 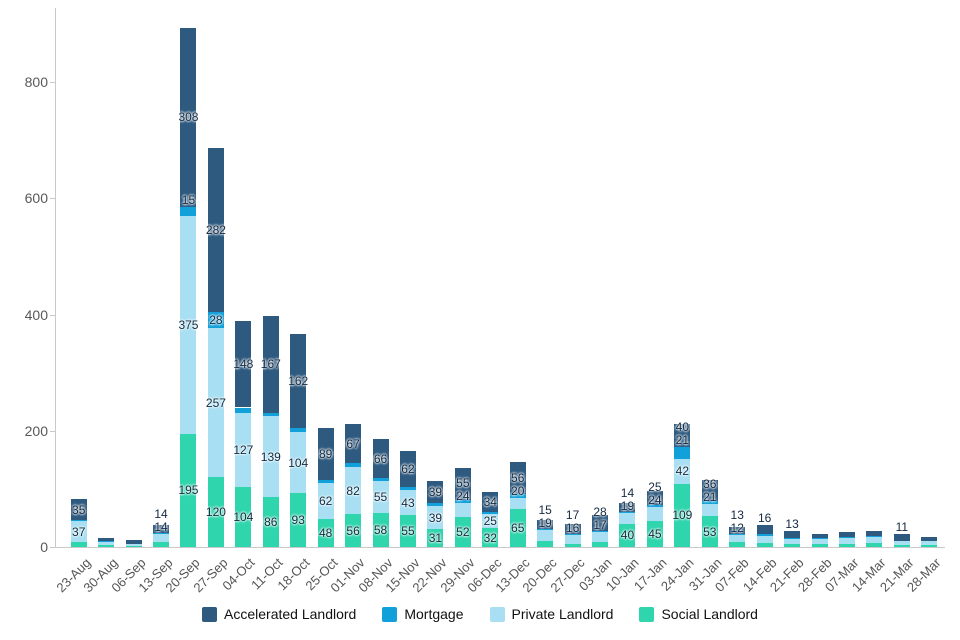 I want to click on legend-item: Social Landlord, so click(x=698, y=614).